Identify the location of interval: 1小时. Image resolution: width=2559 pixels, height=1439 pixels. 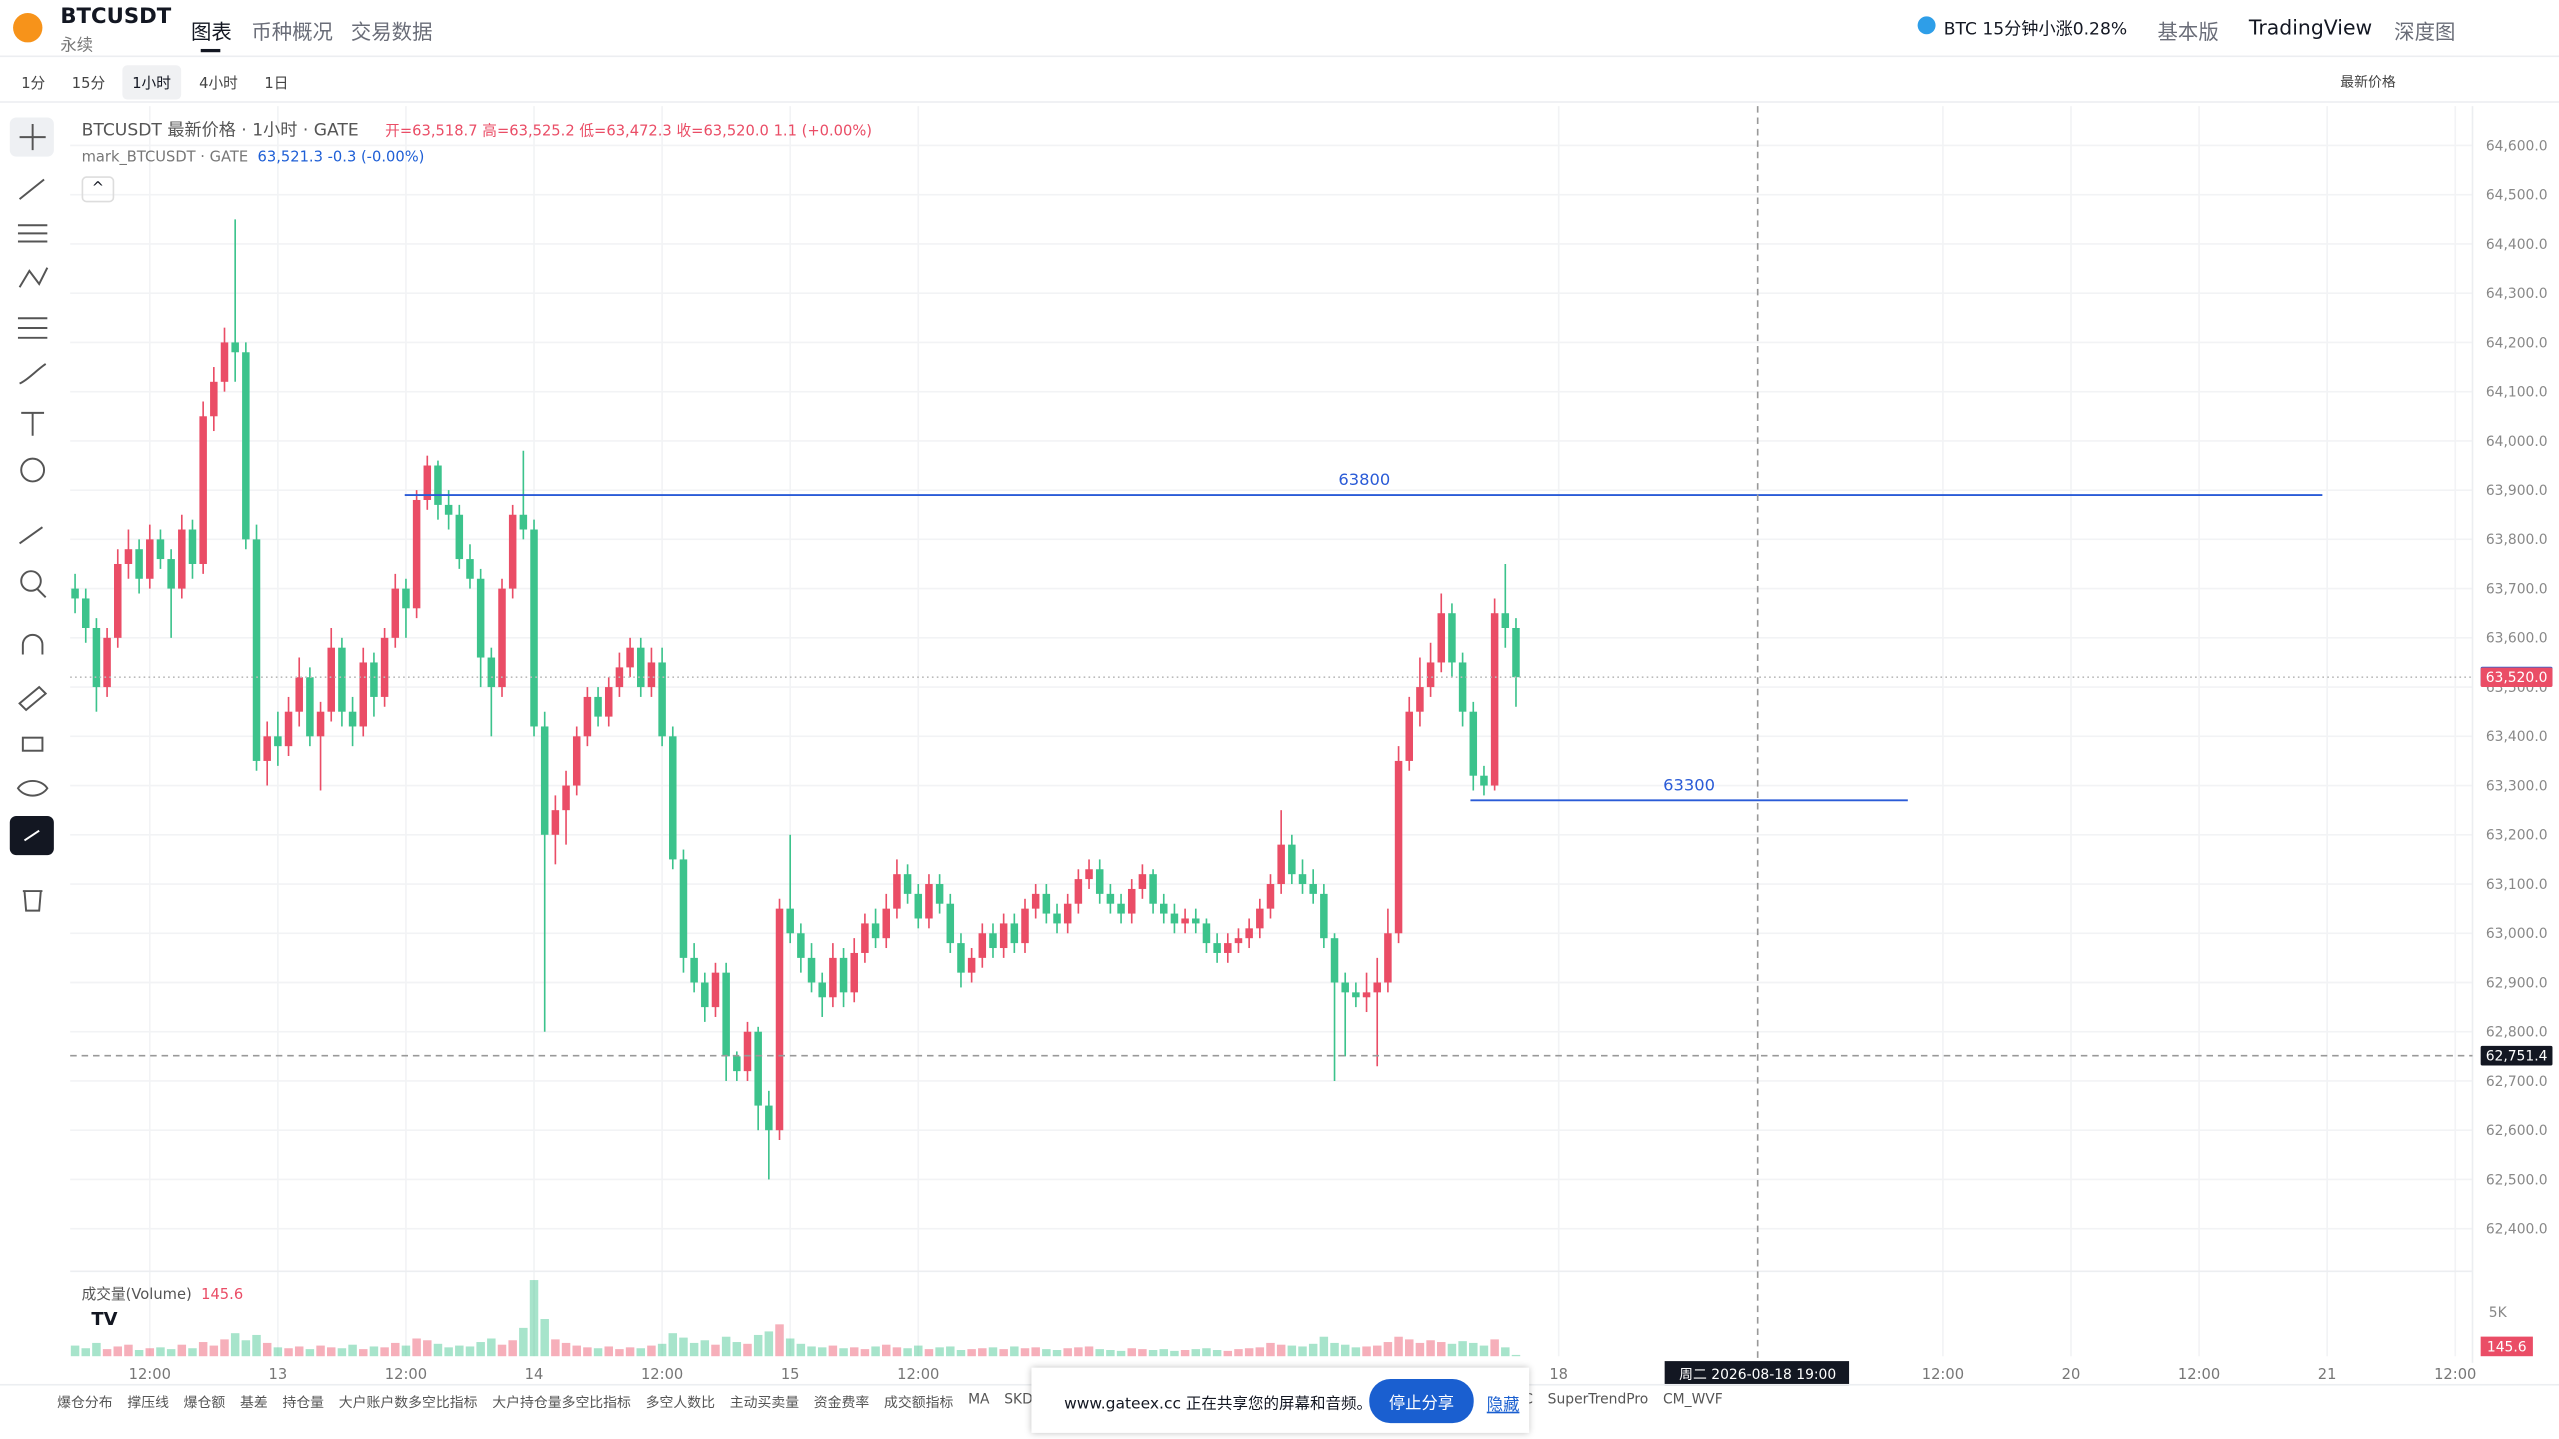
(151, 82).